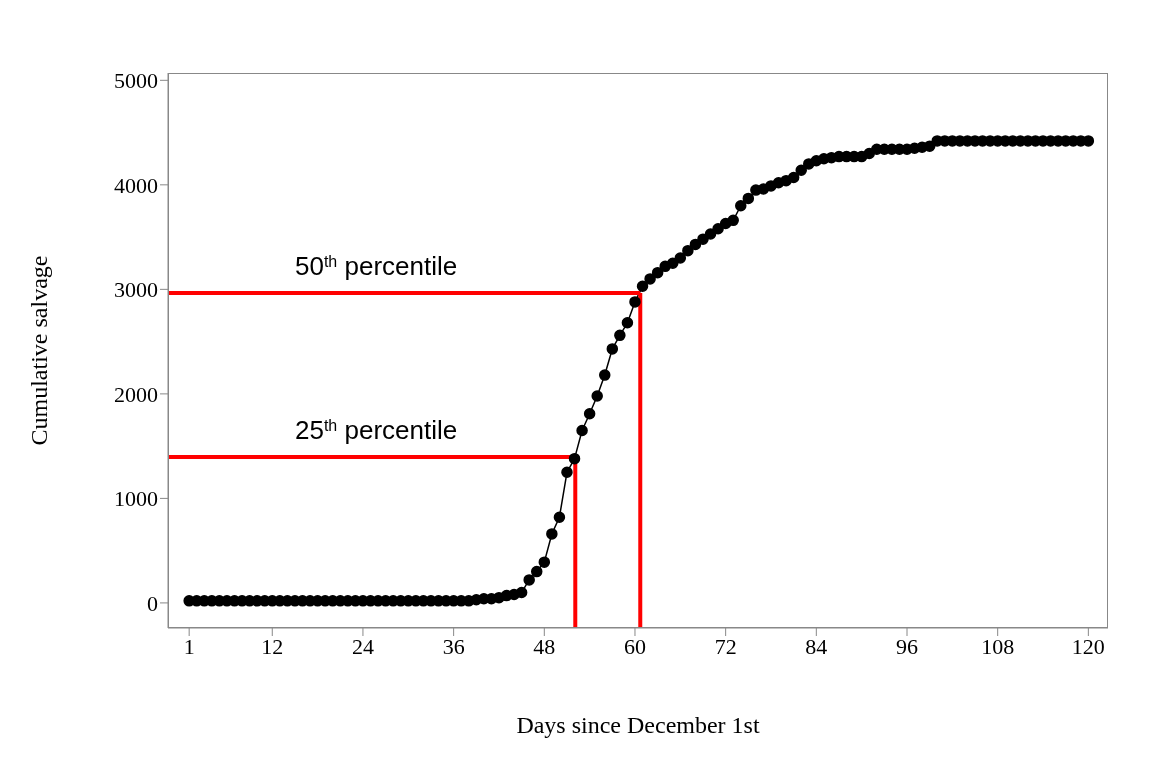 Image resolution: width=1176 pixels, height=767 pixels. What do you see at coordinates (376, 430) in the screenshot?
I see `ref-line-label: 25$^{th}$ percentile` at bounding box center [376, 430].